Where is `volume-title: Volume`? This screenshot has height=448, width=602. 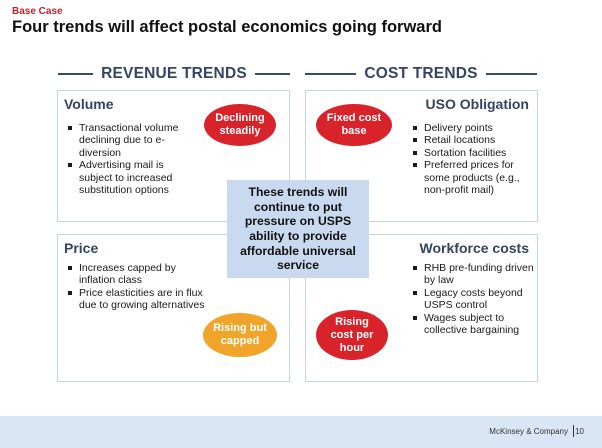 volume-title: Volume is located at coordinates (89, 104).